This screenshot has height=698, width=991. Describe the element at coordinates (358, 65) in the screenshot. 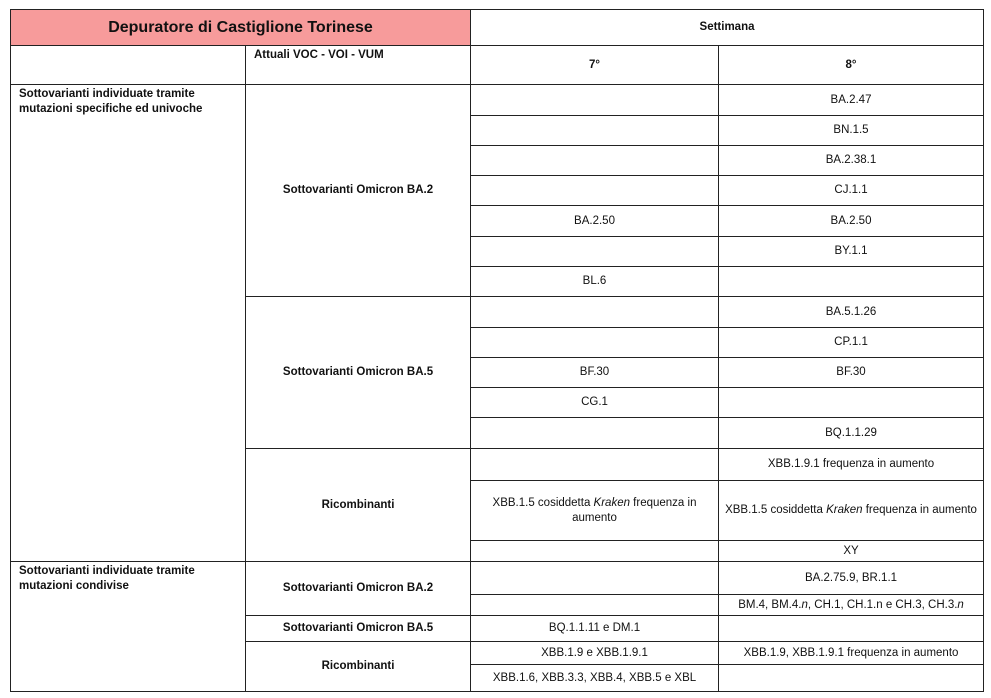

I see `voc-header: Attuali VOC - VOI - VUM` at that location.